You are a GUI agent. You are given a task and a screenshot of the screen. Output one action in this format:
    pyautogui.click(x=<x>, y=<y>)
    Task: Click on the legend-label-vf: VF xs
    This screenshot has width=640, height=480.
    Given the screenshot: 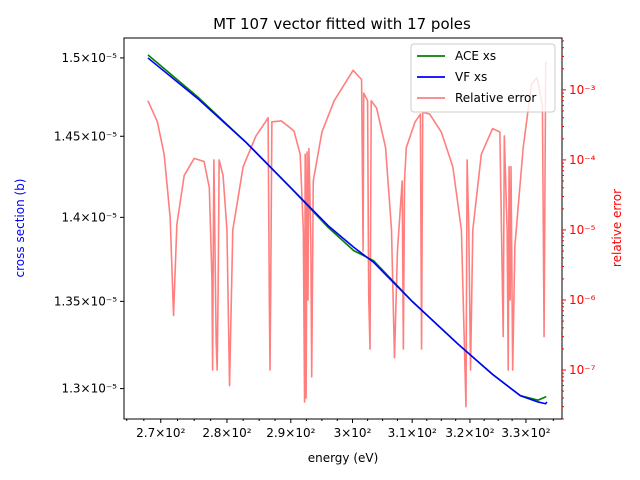 What is the action you would take?
    pyautogui.click(x=471, y=77)
    